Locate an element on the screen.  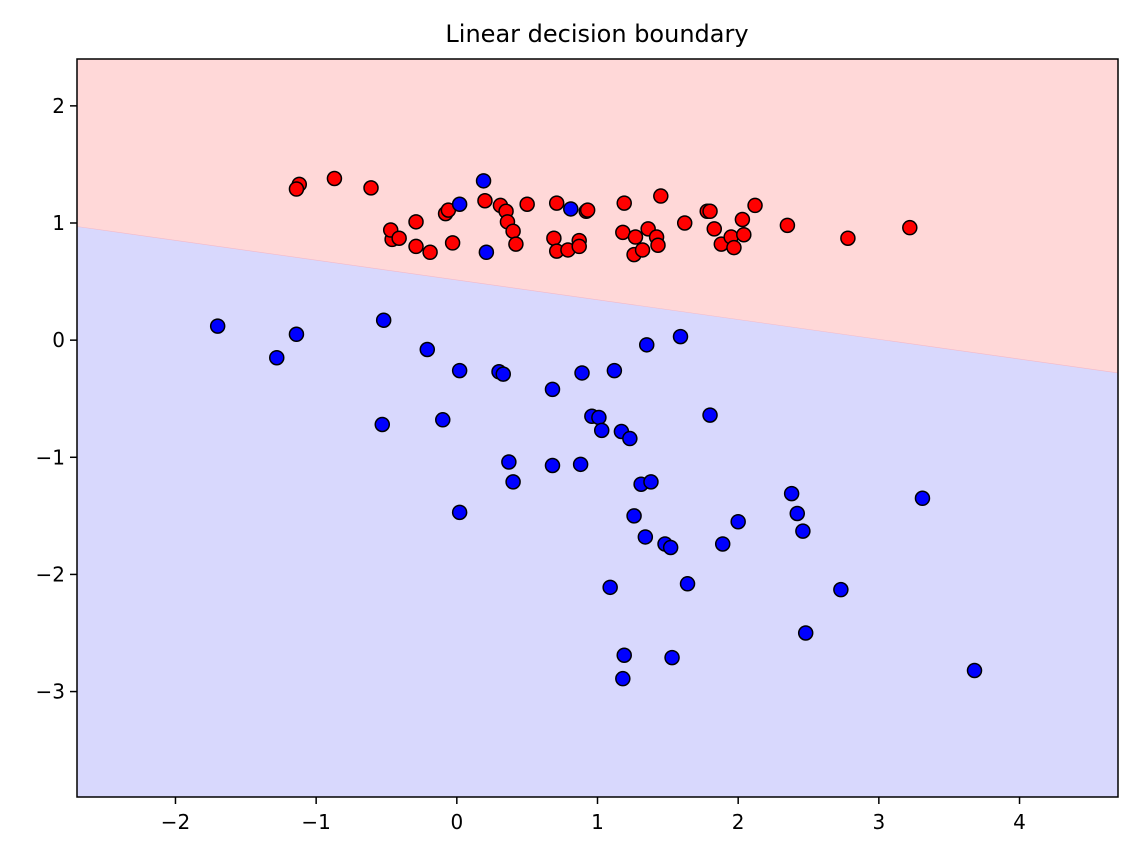
y-tick-label-3: −1 is located at coordinates (50, 457).